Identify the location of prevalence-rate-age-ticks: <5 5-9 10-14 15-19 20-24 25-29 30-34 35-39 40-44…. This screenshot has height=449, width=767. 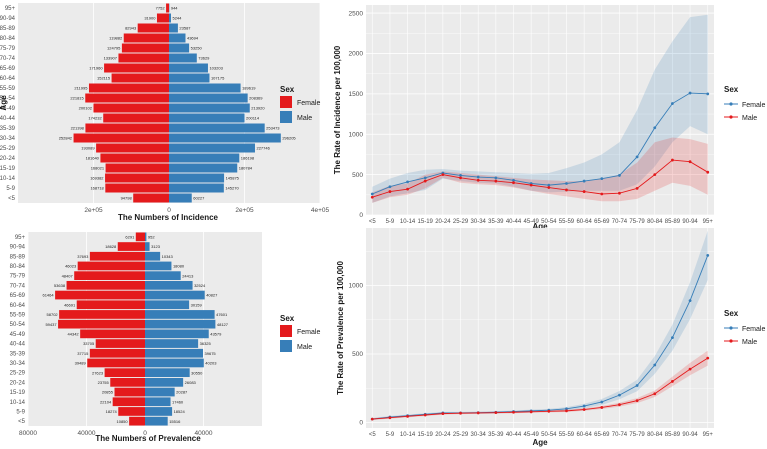
(541, 435).